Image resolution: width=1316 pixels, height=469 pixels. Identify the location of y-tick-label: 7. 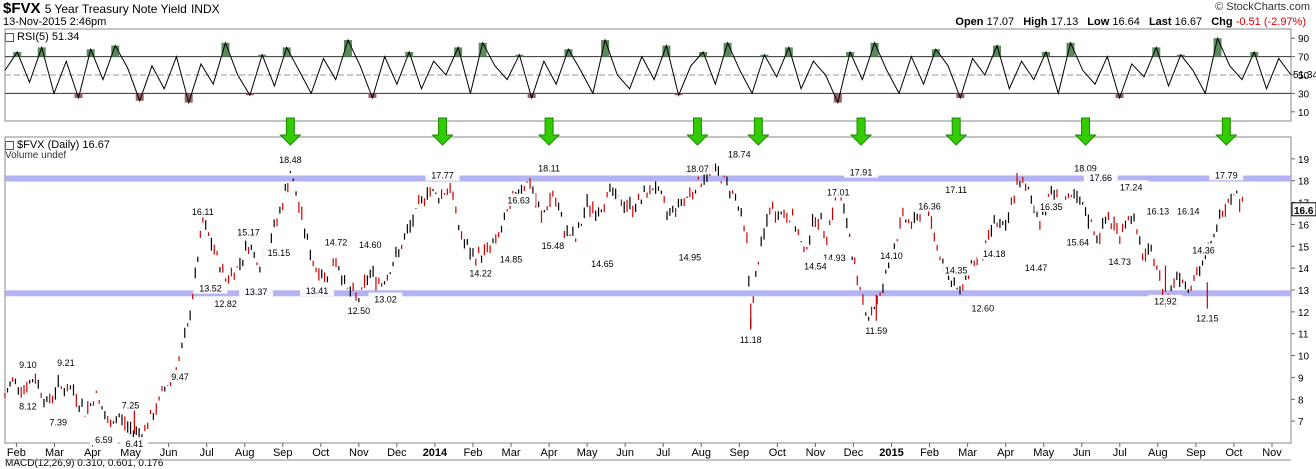
(1301, 422).